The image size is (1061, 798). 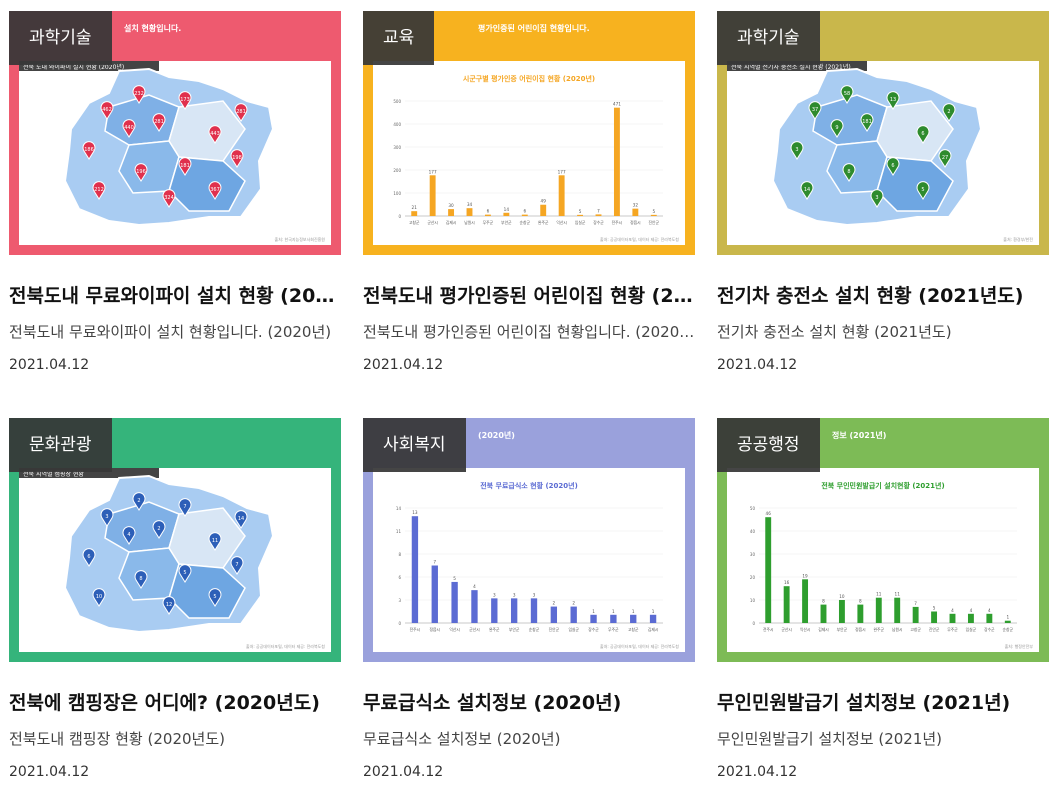 What do you see at coordinates (573, 603) in the screenshot?
I see `bar-value-label: 2` at bounding box center [573, 603].